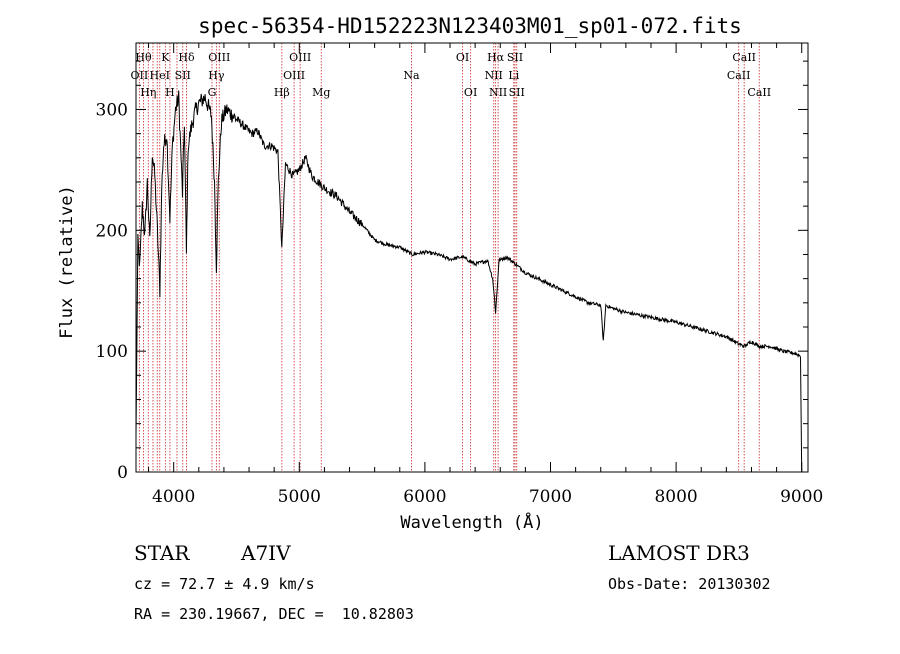 This screenshot has width=900, height=654. I want to click on line-label-7: H, so click(170, 92).